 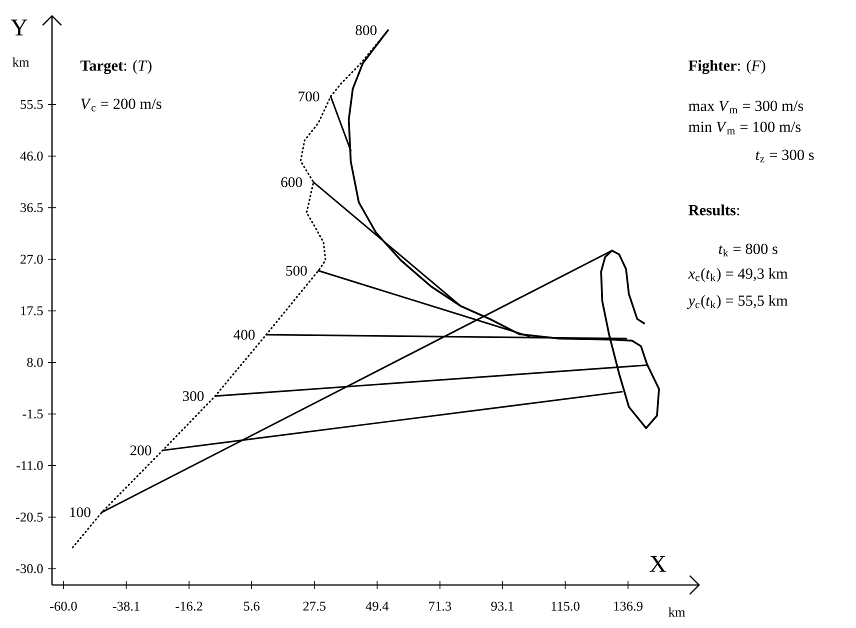 I want to click on y-tick-label: -1.5, so click(x=32, y=414).